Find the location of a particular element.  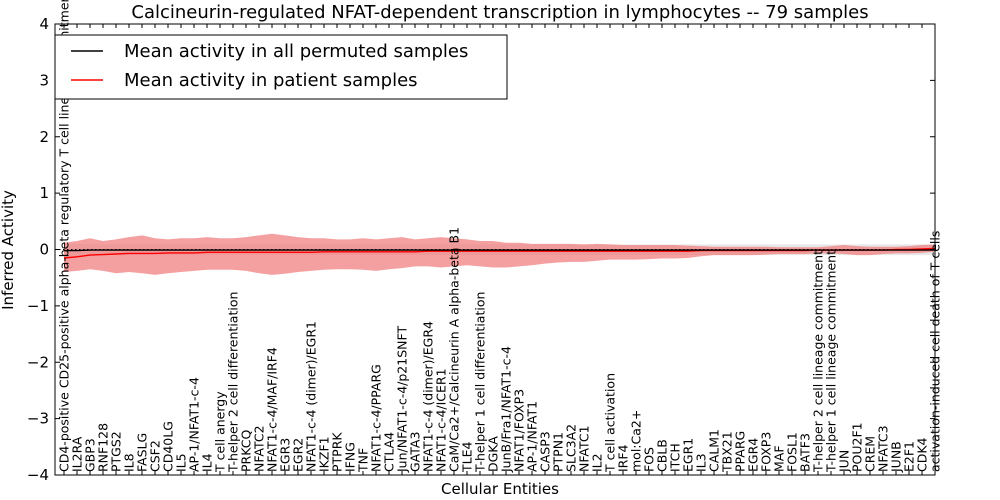

y-tick-label: −4 is located at coordinates (38, 475).